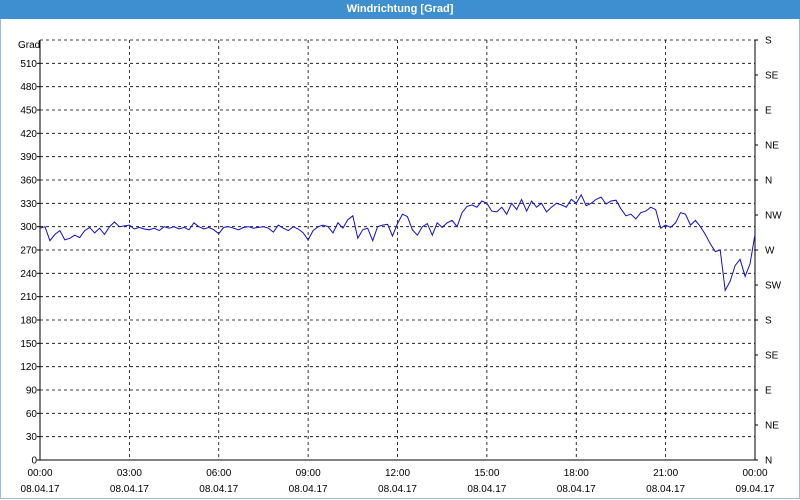 Image resolution: width=800 pixels, height=500 pixels. I want to click on x-tick-time-label: 12:00, so click(397, 473).